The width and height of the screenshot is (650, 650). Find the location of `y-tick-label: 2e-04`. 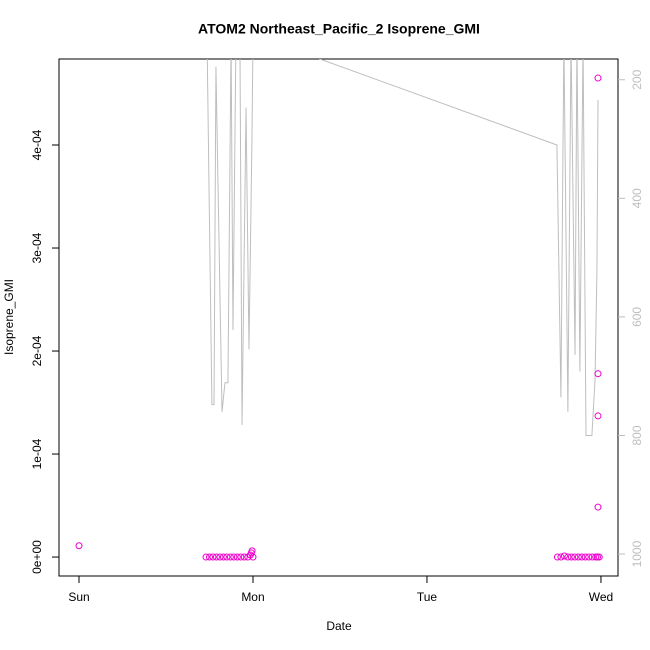

y-tick-label: 2e-04 is located at coordinates (37, 350).